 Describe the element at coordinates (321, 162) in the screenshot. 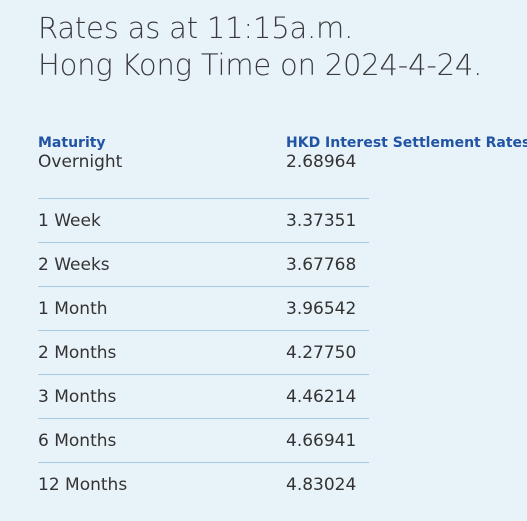

I see `rate-cell: 2.68964` at that location.